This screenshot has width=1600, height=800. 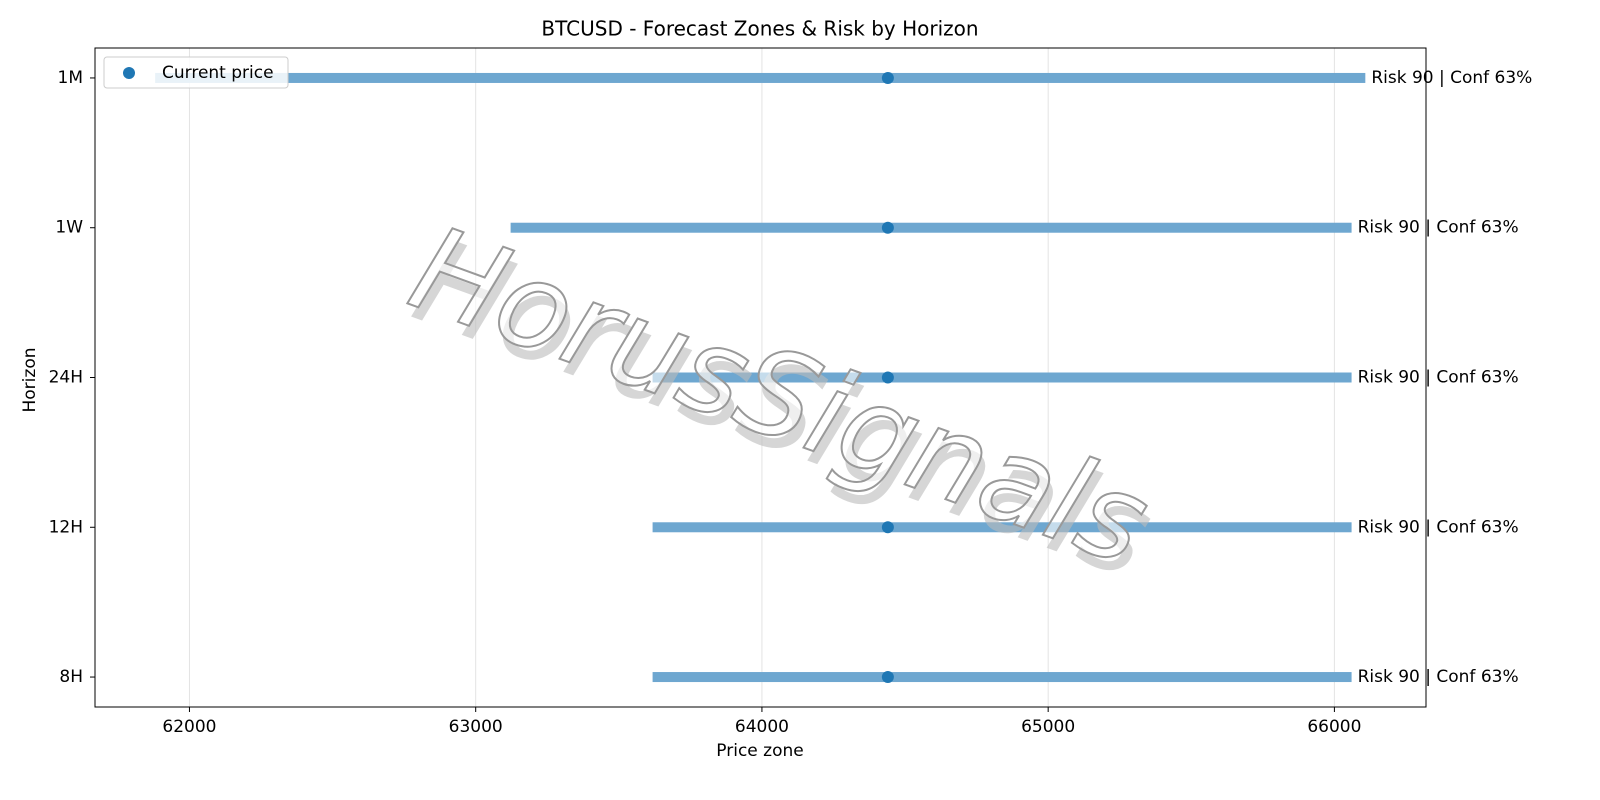 What do you see at coordinates (69, 228) in the screenshot?
I see `y-tick-label: 1W` at bounding box center [69, 228].